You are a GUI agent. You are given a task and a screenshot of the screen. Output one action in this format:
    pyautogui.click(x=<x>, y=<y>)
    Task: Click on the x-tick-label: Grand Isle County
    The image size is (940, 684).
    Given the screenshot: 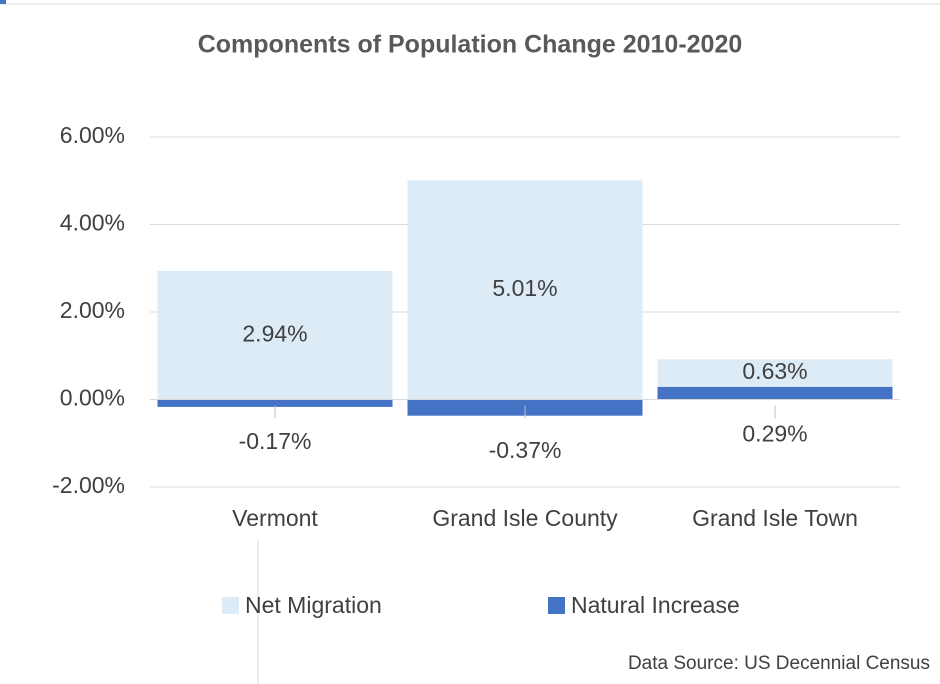 What is the action you would take?
    pyautogui.click(x=525, y=518)
    